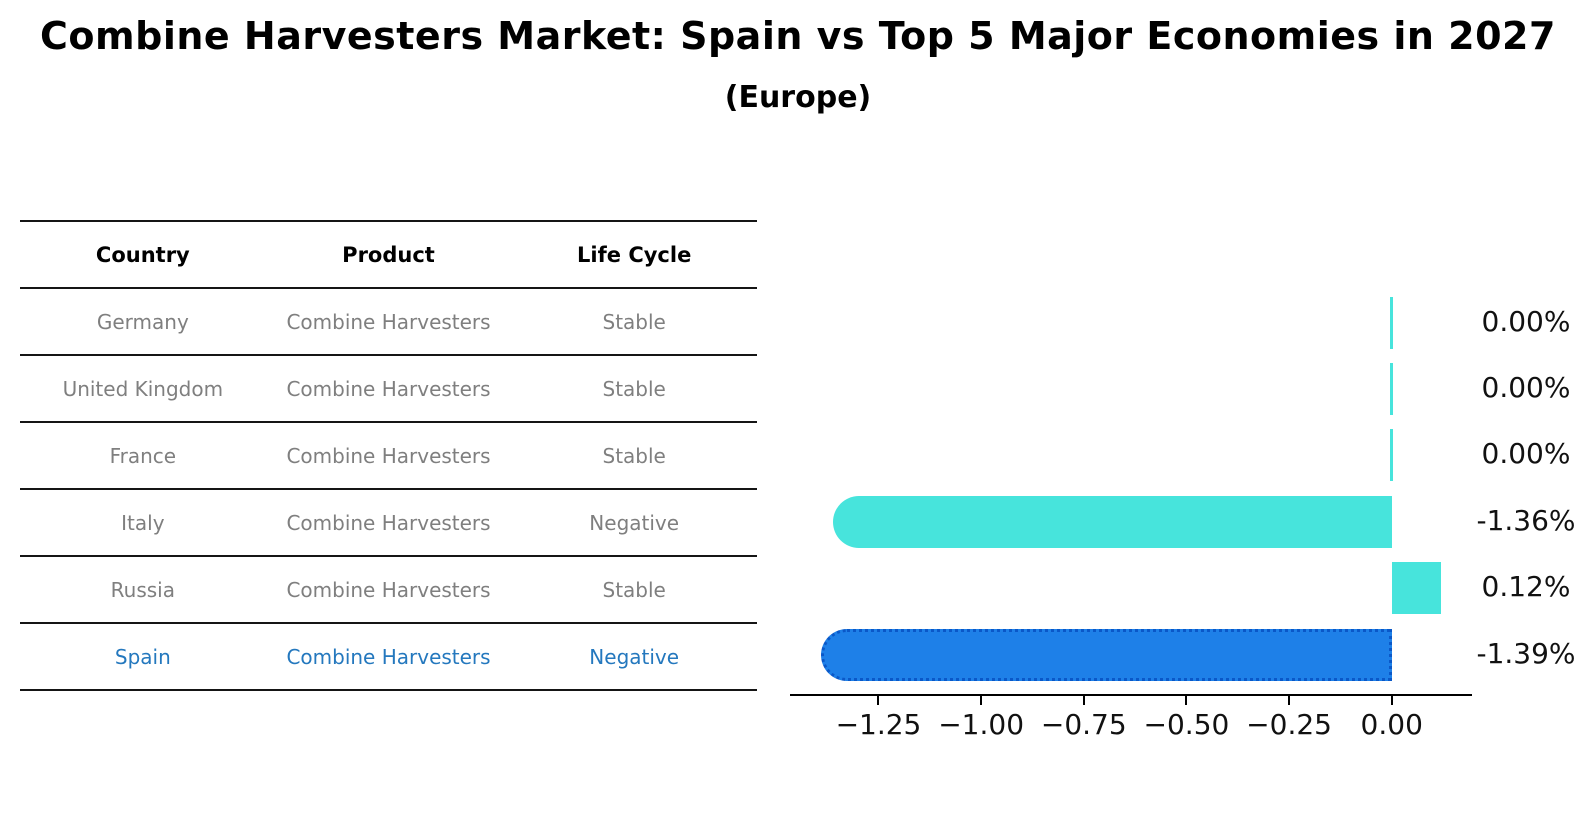 Image resolution: width=1596 pixels, height=823 pixels. What do you see at coordinates (634, 254) in the screenshot?
I see `header-cell-life-cycle: Life Cycle` at bounding box center [634, 254].